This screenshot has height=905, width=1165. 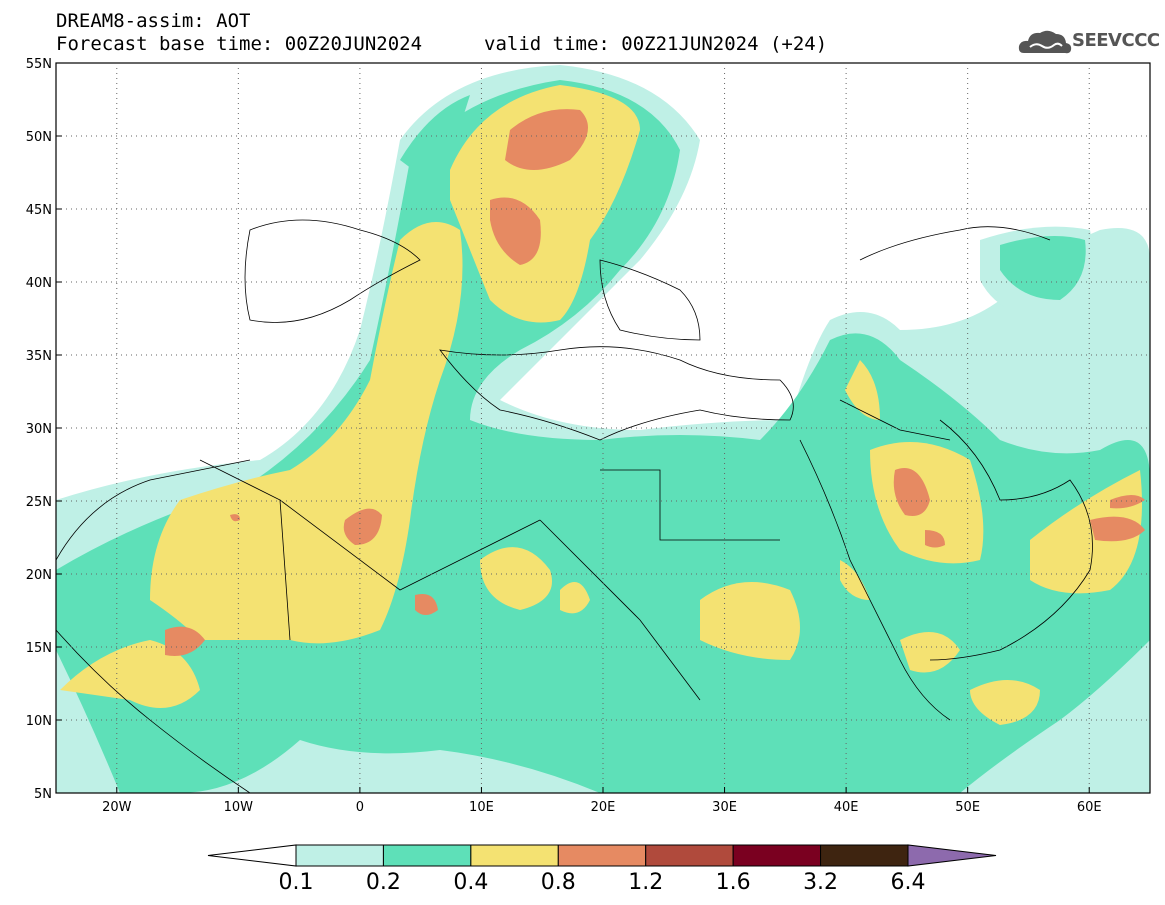 What do you see at coordinates (733, 882) in the screenshot?
I see `colorbar-level-label: 1.6` at bounding box center [733, 882].